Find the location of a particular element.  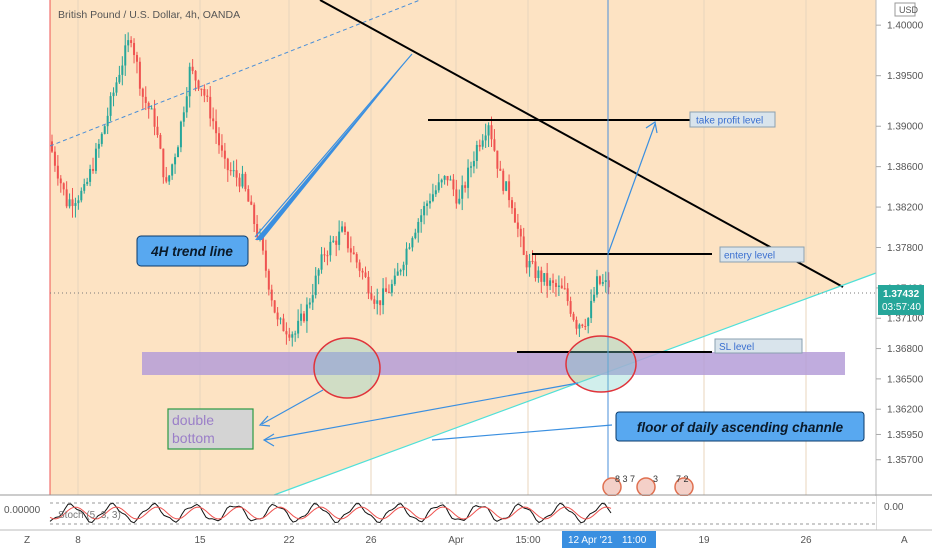

price-tick-label: 1.40000 is located at coordinates (905, 26).